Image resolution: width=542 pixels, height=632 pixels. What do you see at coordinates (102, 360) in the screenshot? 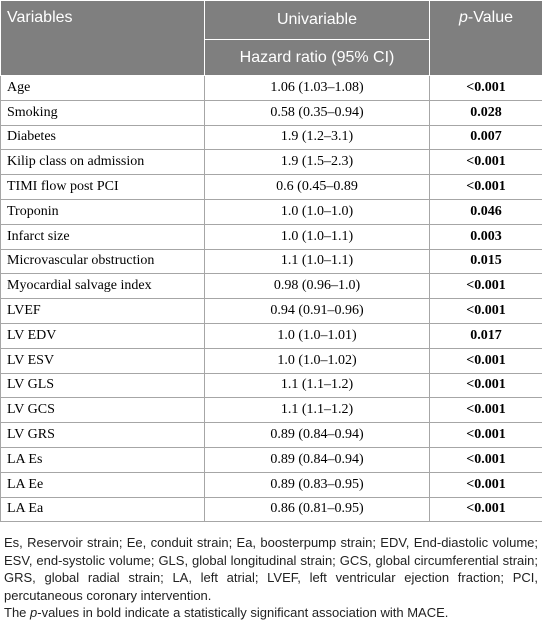
I see `cell-variable: LV ESV` at bounding box center [102, 360].